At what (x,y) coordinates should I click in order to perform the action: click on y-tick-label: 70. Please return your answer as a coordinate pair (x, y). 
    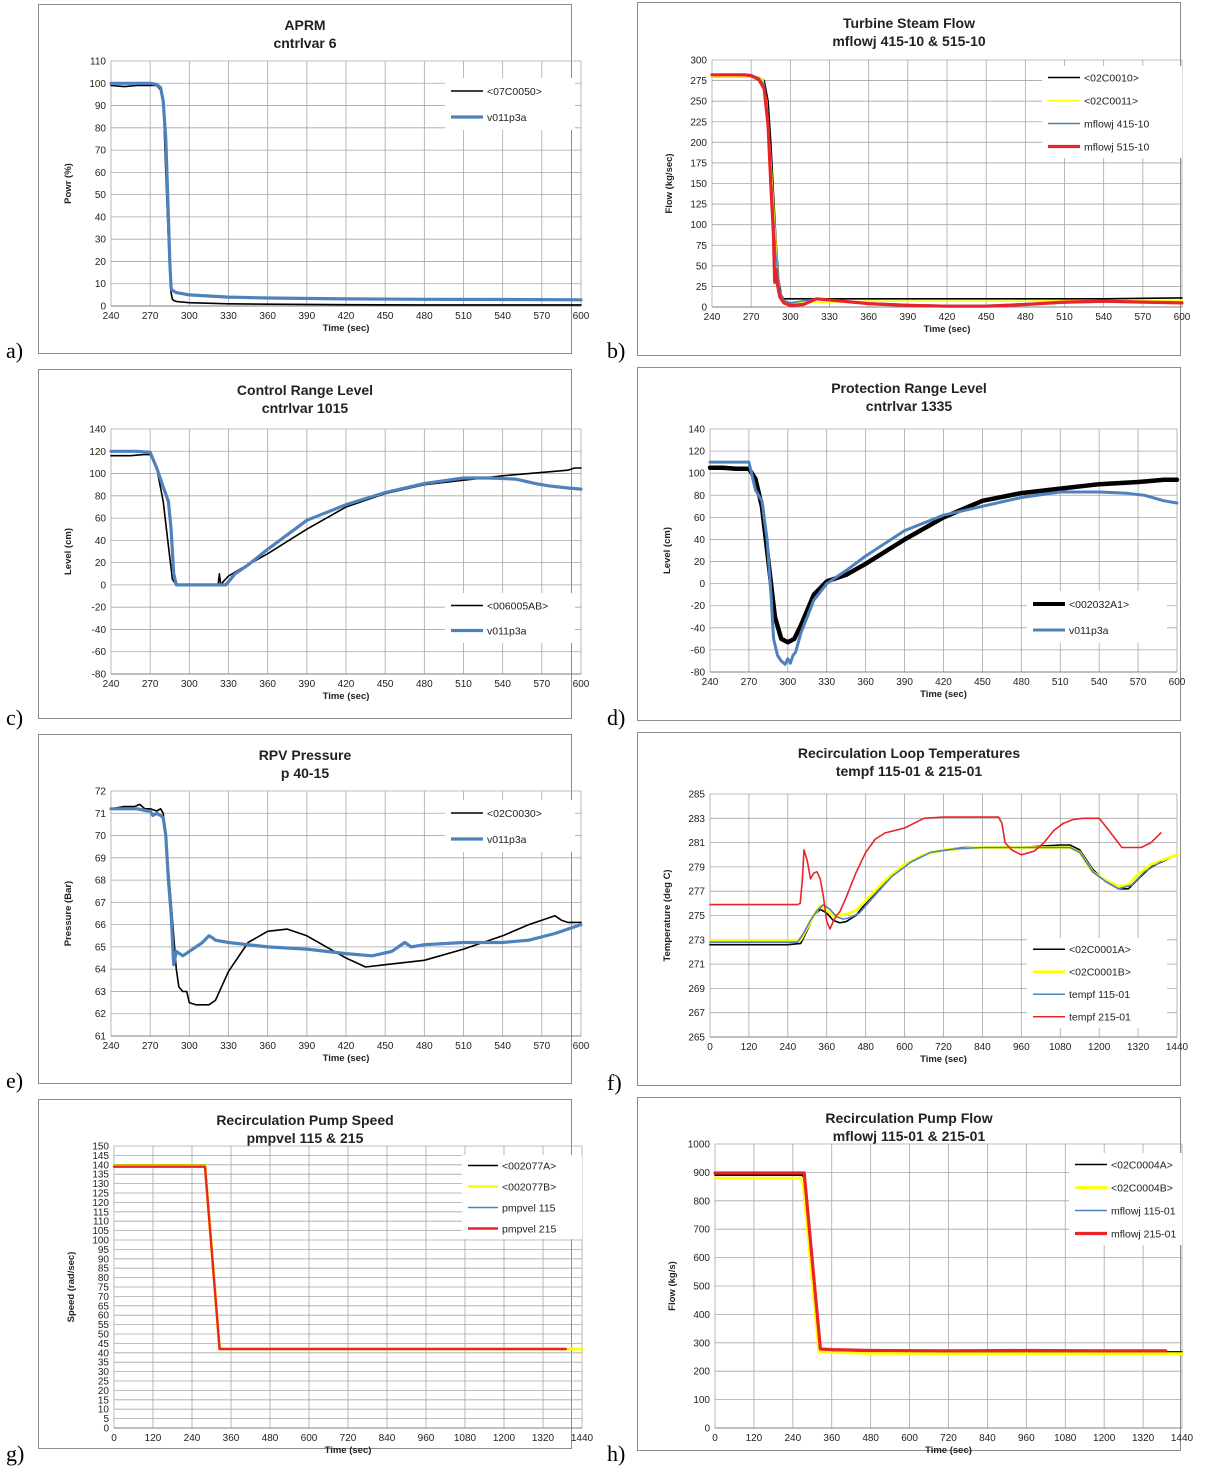
    Looking at the image, I should click on (101, 836).